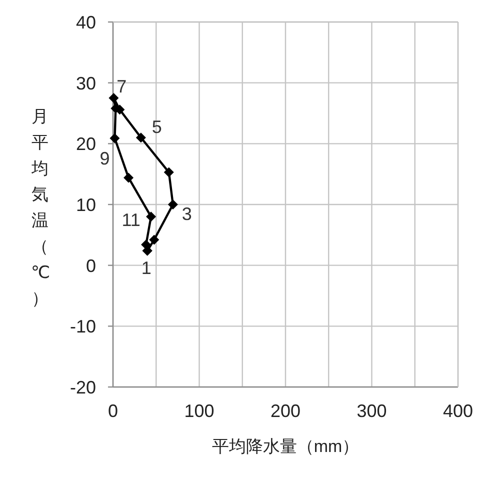 Image resolution: width=500 pixels, height=486 pixels. I want to click on y-tick-label: 30, so click(86, 83).